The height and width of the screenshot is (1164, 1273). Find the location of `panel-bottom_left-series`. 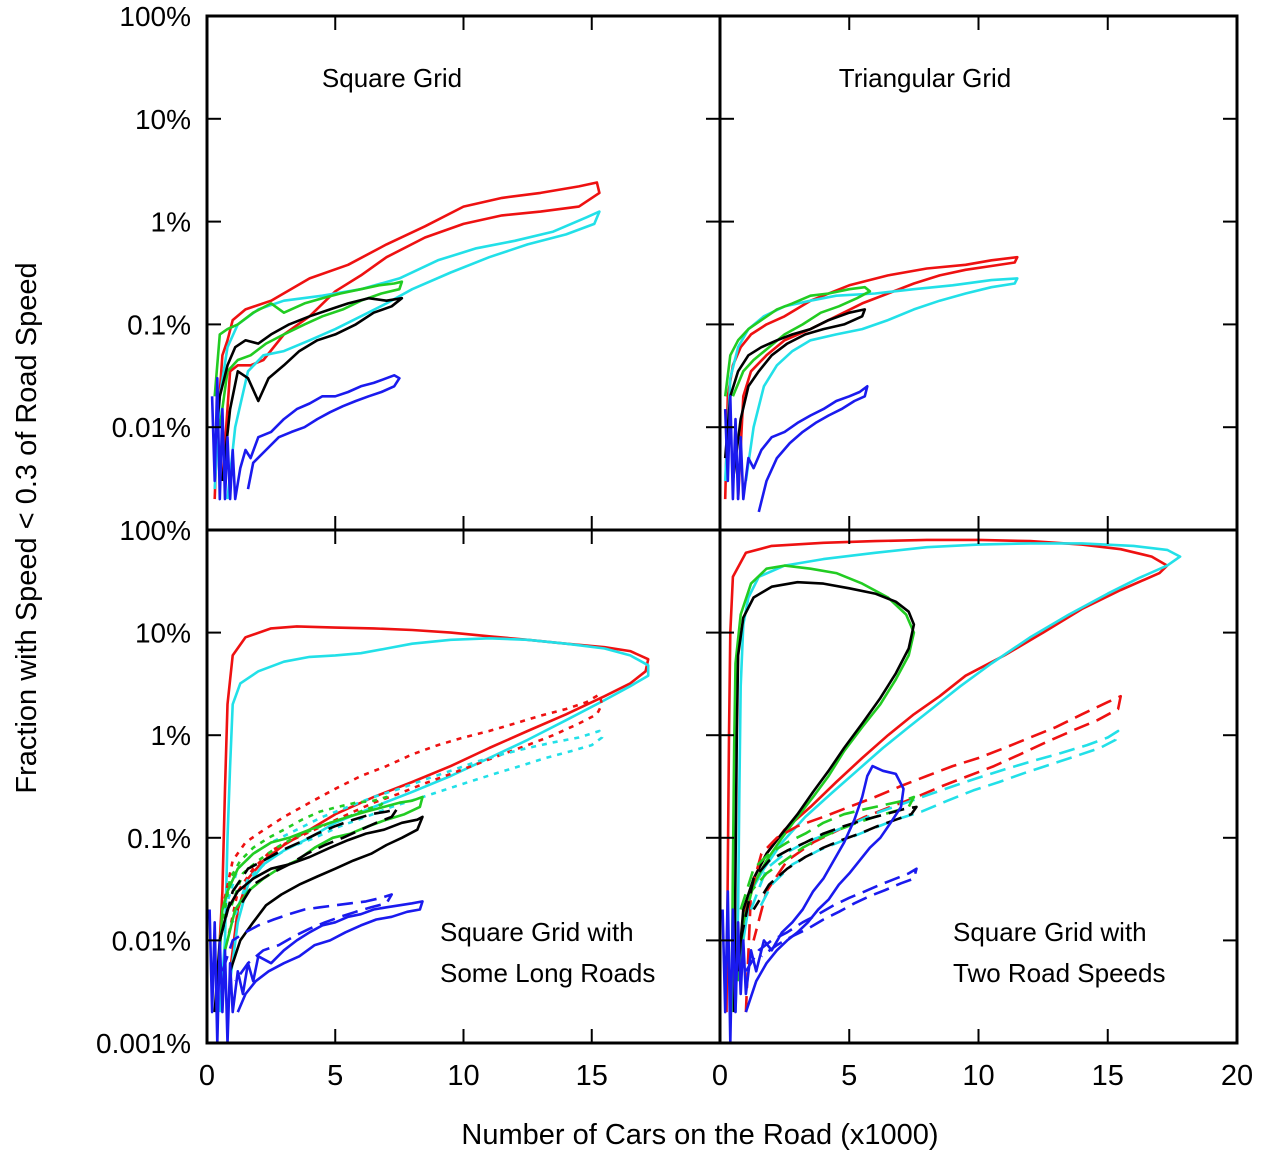

panel-bottom_left-series is located at coordinates (429, 834).